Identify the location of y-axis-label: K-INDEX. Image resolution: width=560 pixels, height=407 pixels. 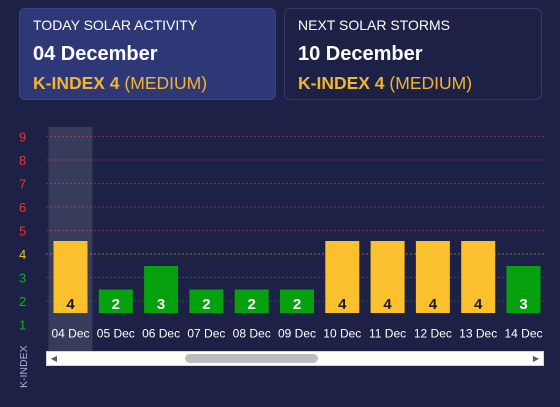
(24, 366).